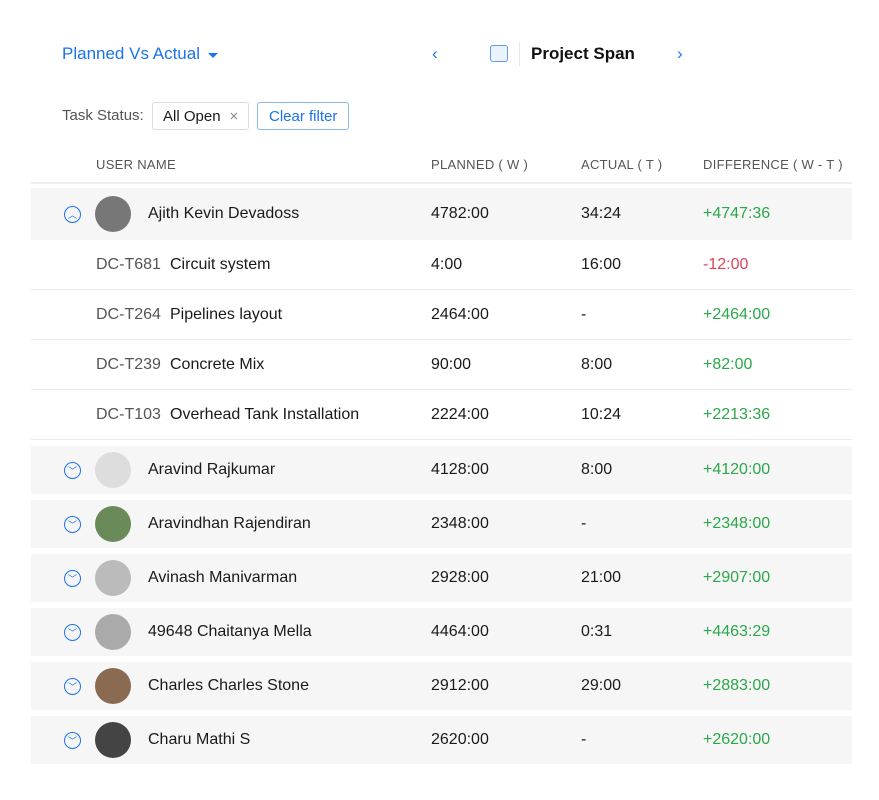 The image size is (879, 800). Describe the element at coordinates (583, 53) in the screenshot. I see `period-label: Project Span` at that location.